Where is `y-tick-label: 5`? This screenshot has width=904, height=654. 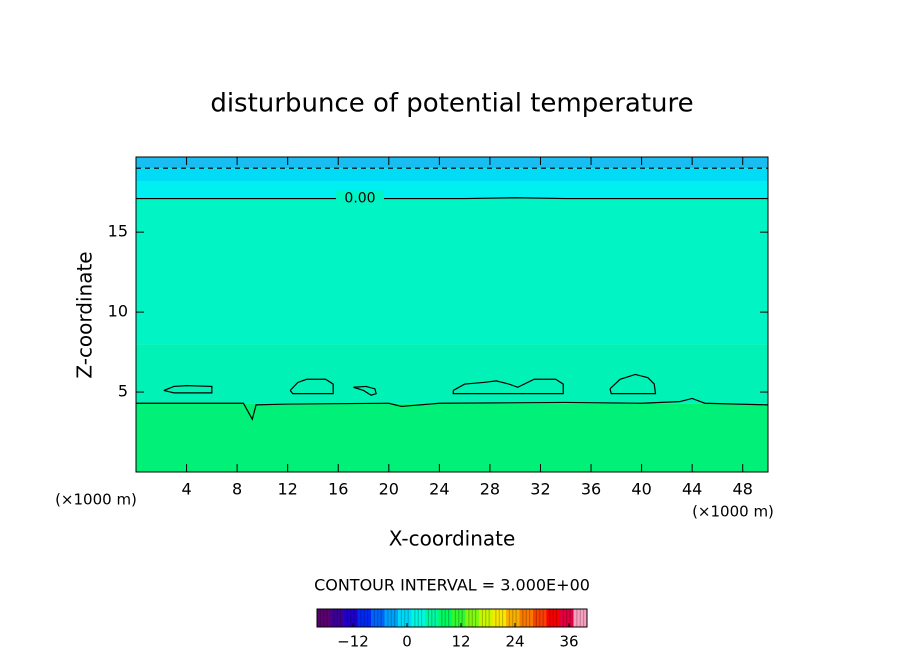
y-tick-label: 5 is located at coordinates (123, 391).